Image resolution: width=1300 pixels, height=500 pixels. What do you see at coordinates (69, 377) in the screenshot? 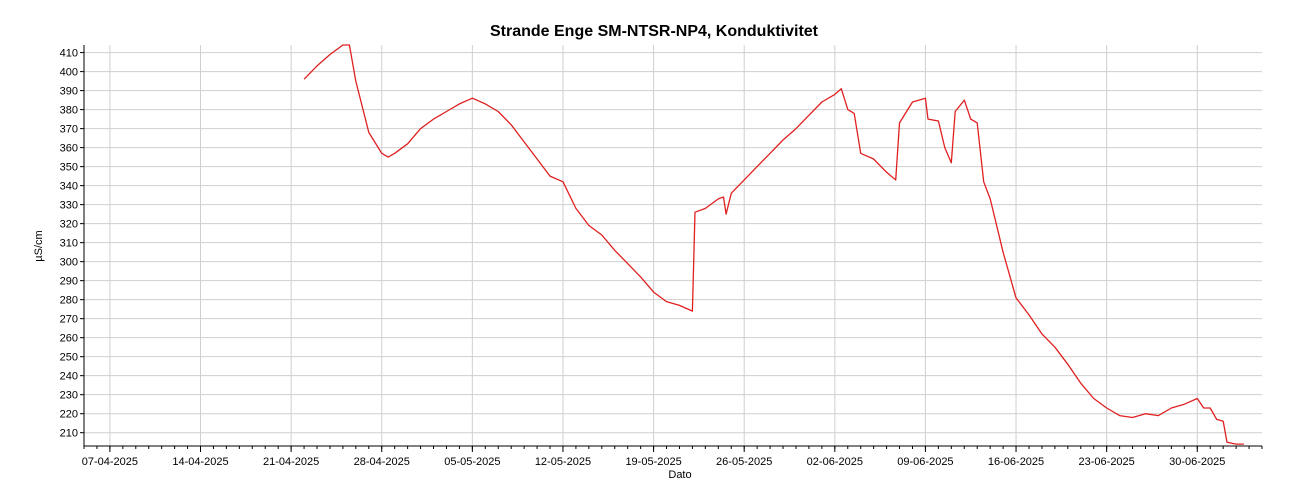
I see `y-tick-label: 240` at bounding box center [69, 377].